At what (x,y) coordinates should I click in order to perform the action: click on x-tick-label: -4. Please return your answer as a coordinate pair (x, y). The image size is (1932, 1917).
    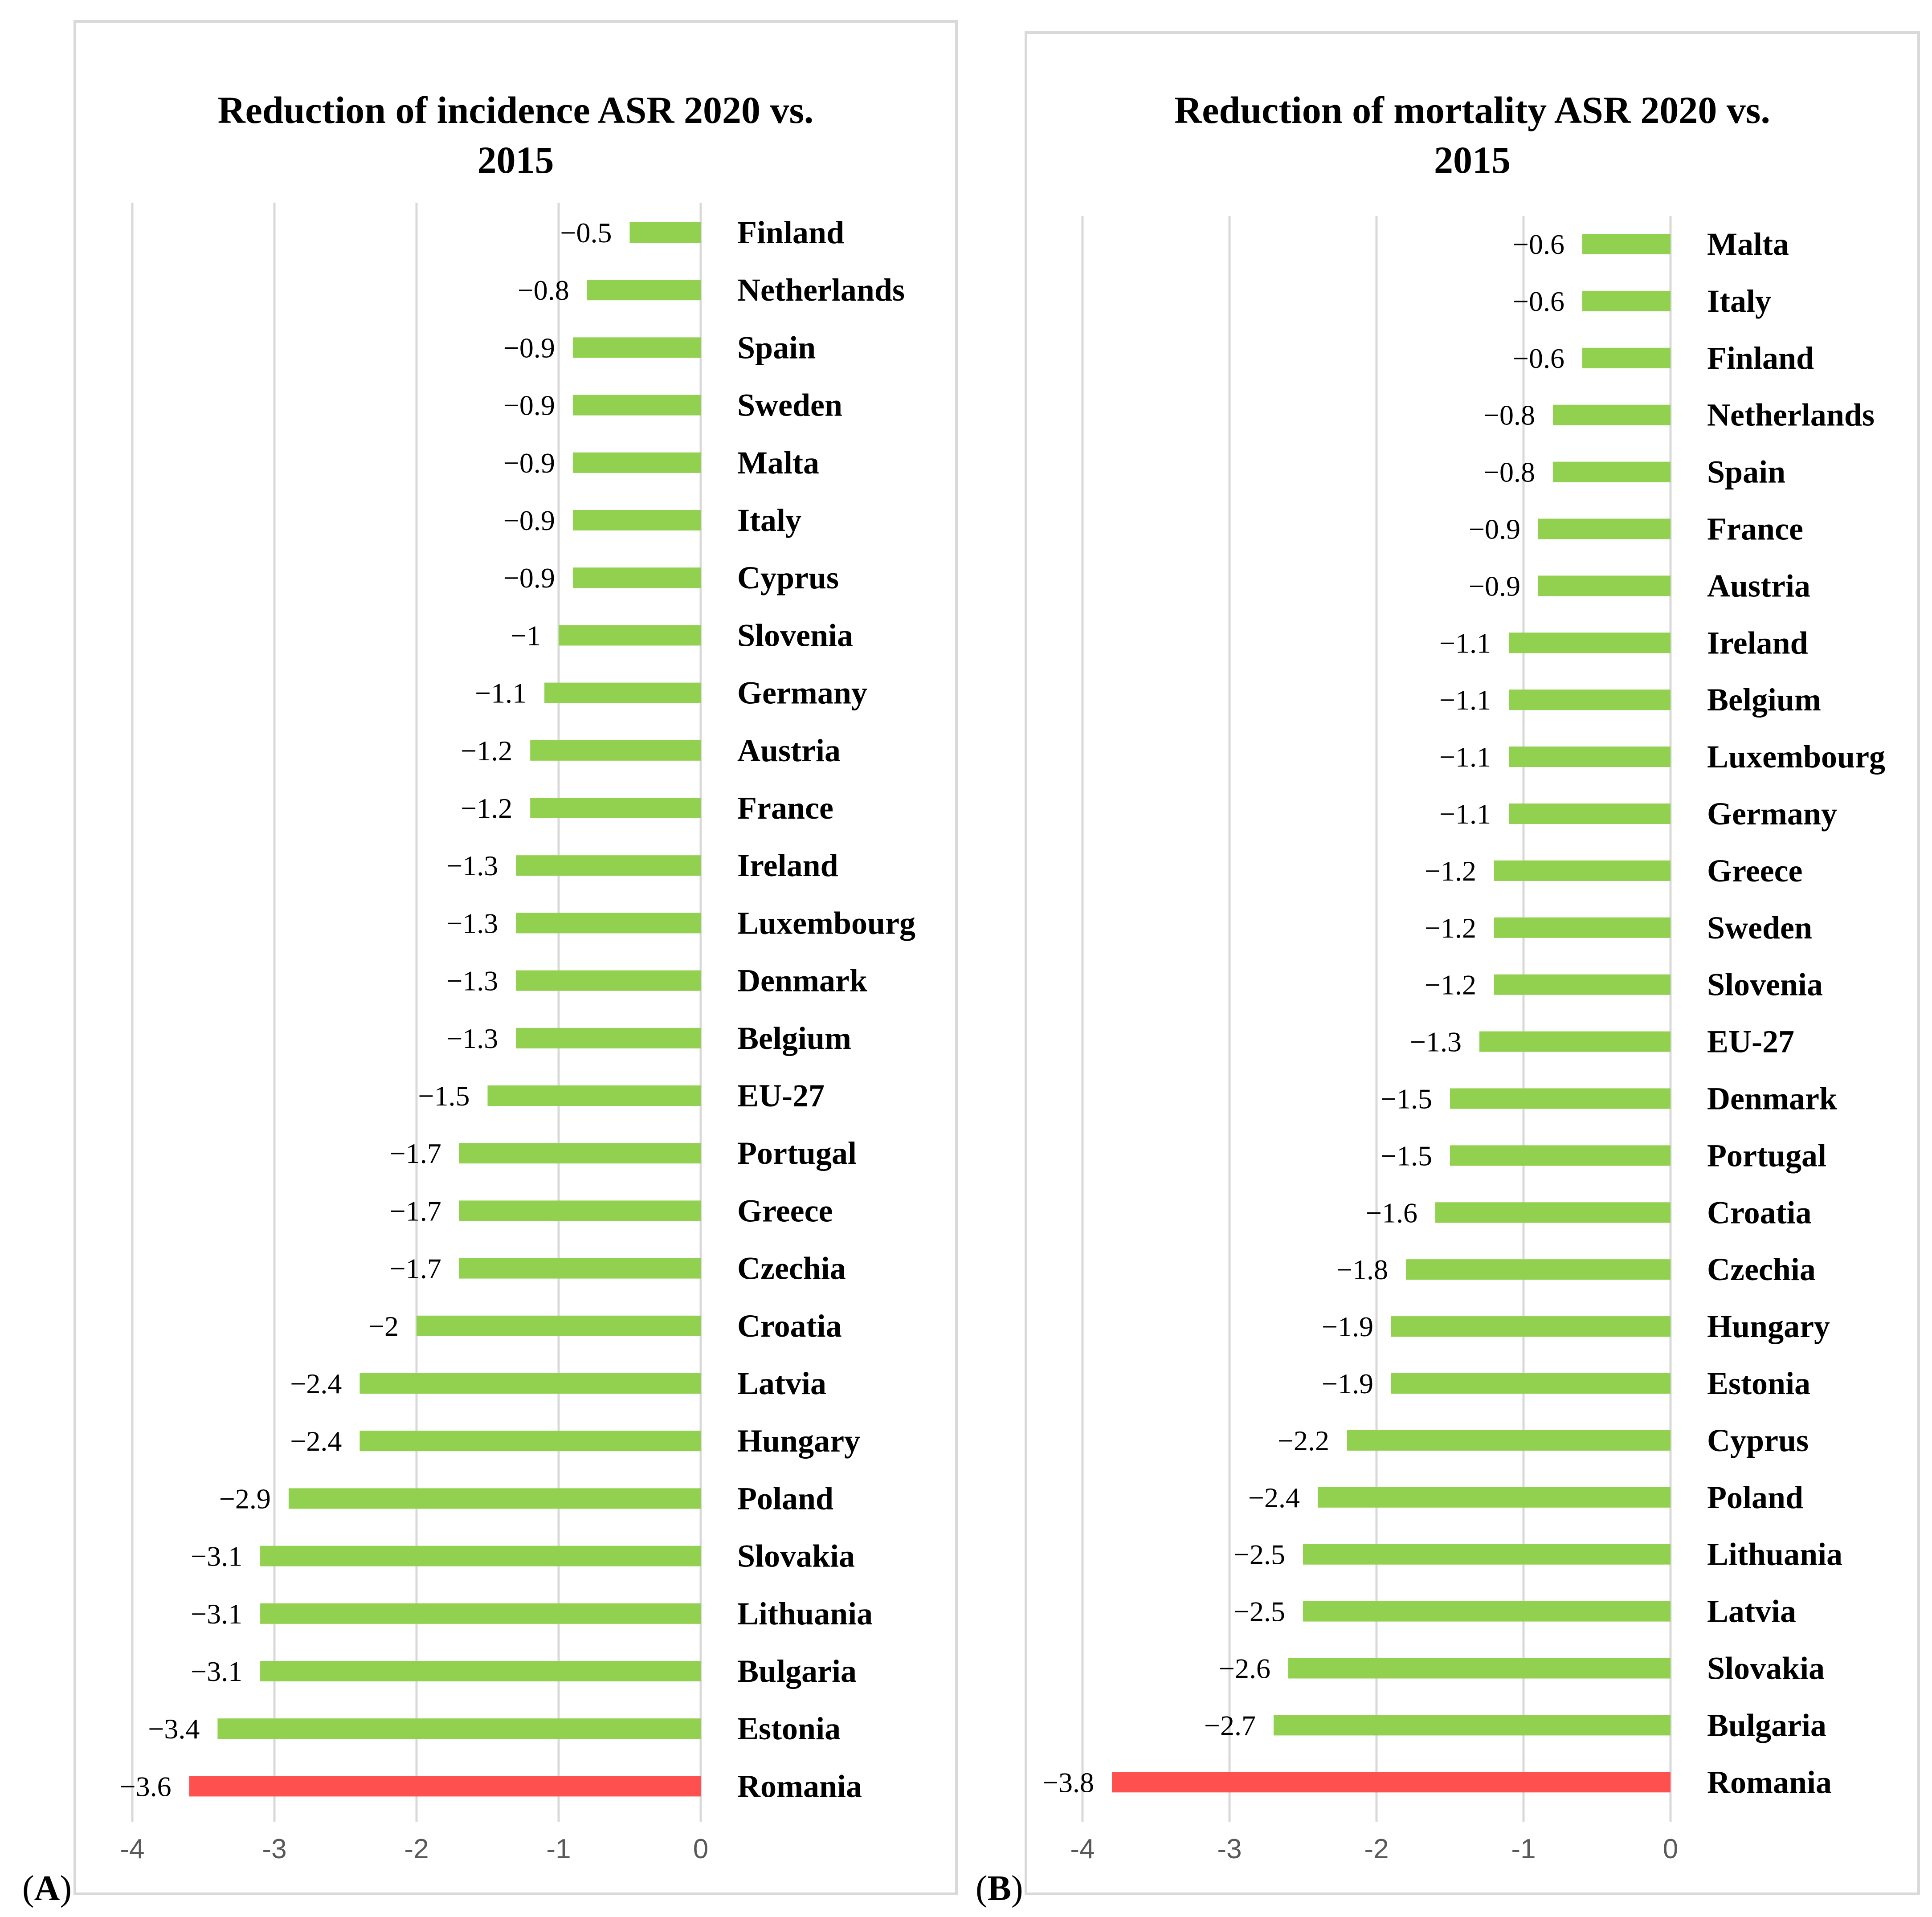
    Looking at the image, I should click on (132, 1849).